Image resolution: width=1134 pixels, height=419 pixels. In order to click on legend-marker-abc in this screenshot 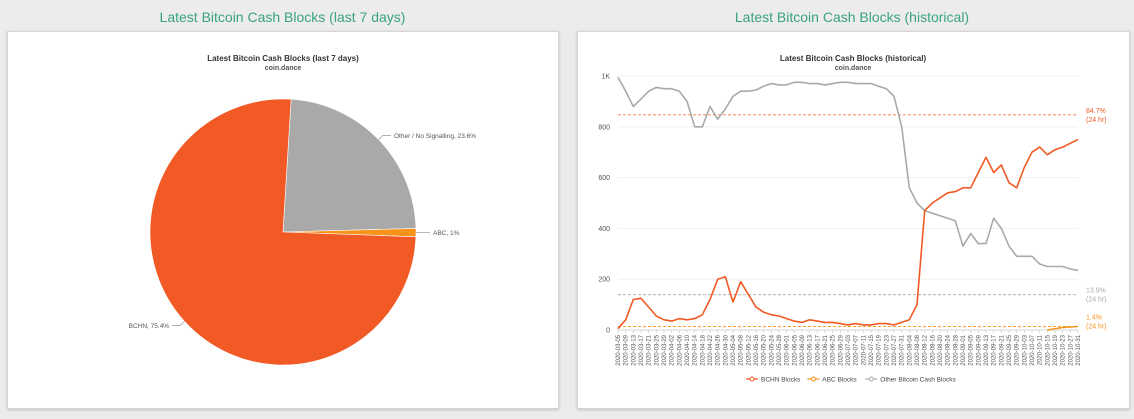, I will do `click(813, 379)`.